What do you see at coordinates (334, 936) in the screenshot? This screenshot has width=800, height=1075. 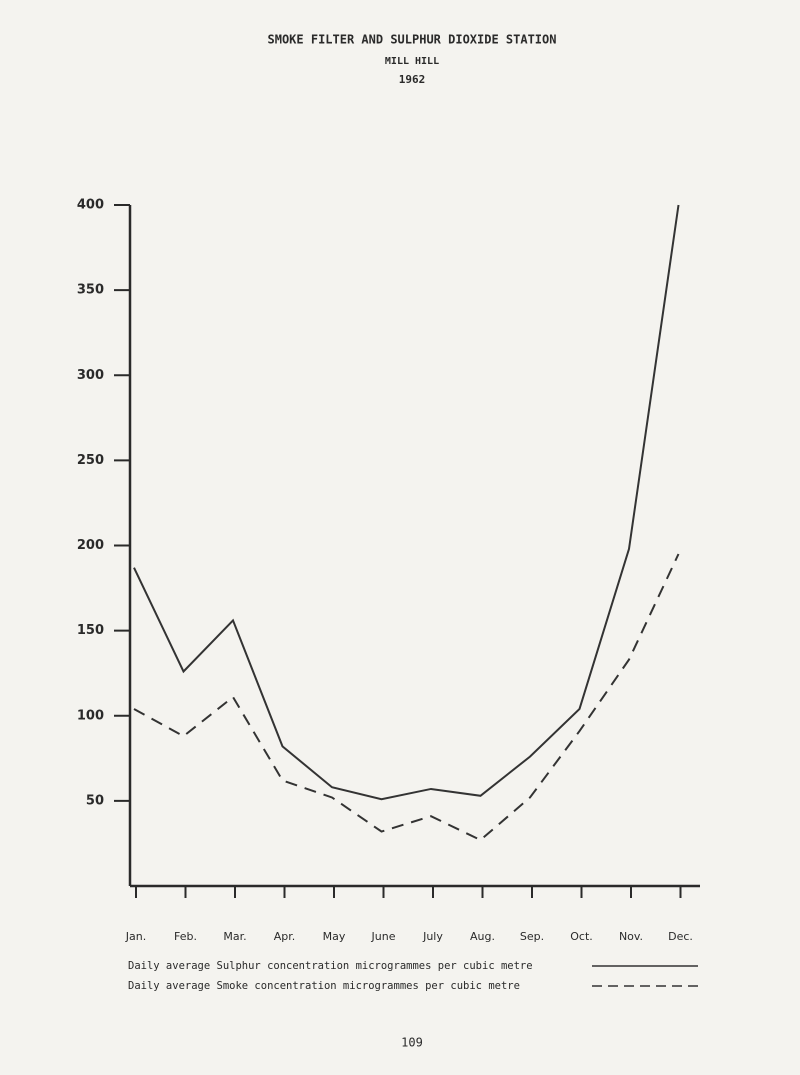 I see `x-tick-label: May` at bounding box center [334, 936].